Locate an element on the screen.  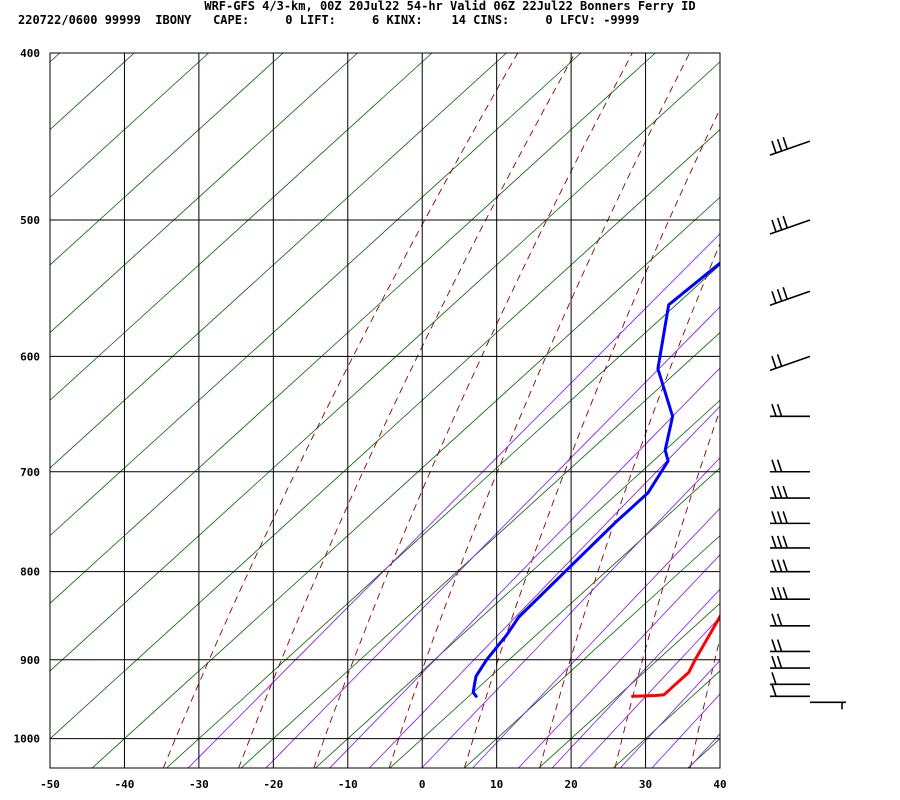
y-tick-label: 500 is located at coordinates (30, 220).